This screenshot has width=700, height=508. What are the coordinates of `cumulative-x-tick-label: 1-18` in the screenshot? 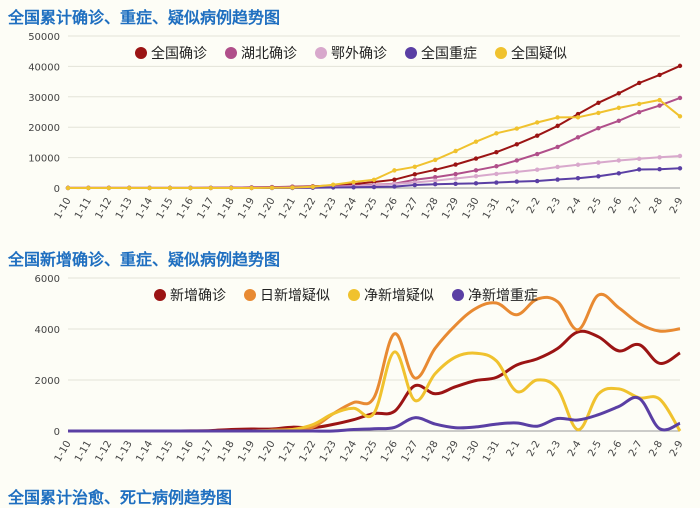 It's located at (226, 208).